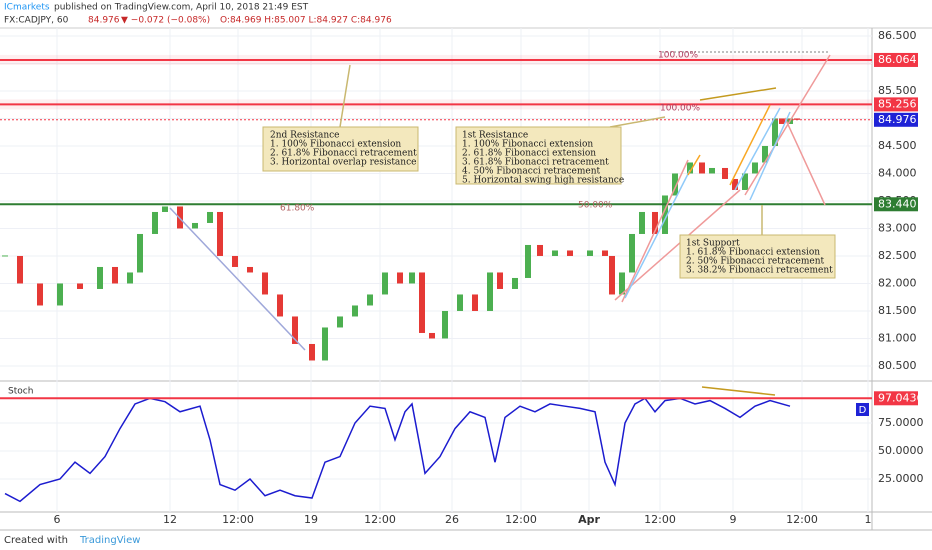  I want to click on y-tick-label: 81.000, so click(897, 337).